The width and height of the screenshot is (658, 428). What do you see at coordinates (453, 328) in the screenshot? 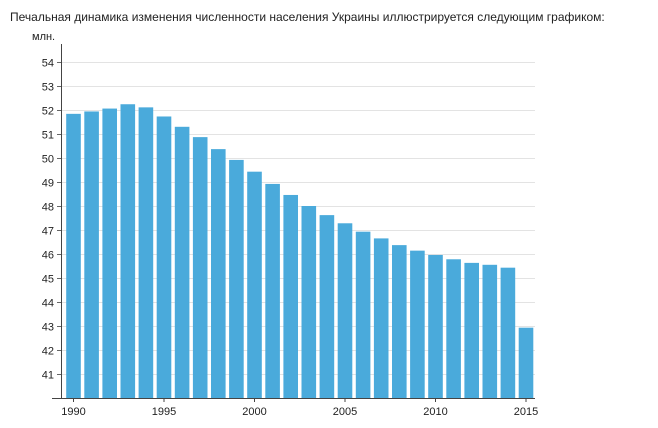
I see `bar-2011` at bounding box center [453, 328].